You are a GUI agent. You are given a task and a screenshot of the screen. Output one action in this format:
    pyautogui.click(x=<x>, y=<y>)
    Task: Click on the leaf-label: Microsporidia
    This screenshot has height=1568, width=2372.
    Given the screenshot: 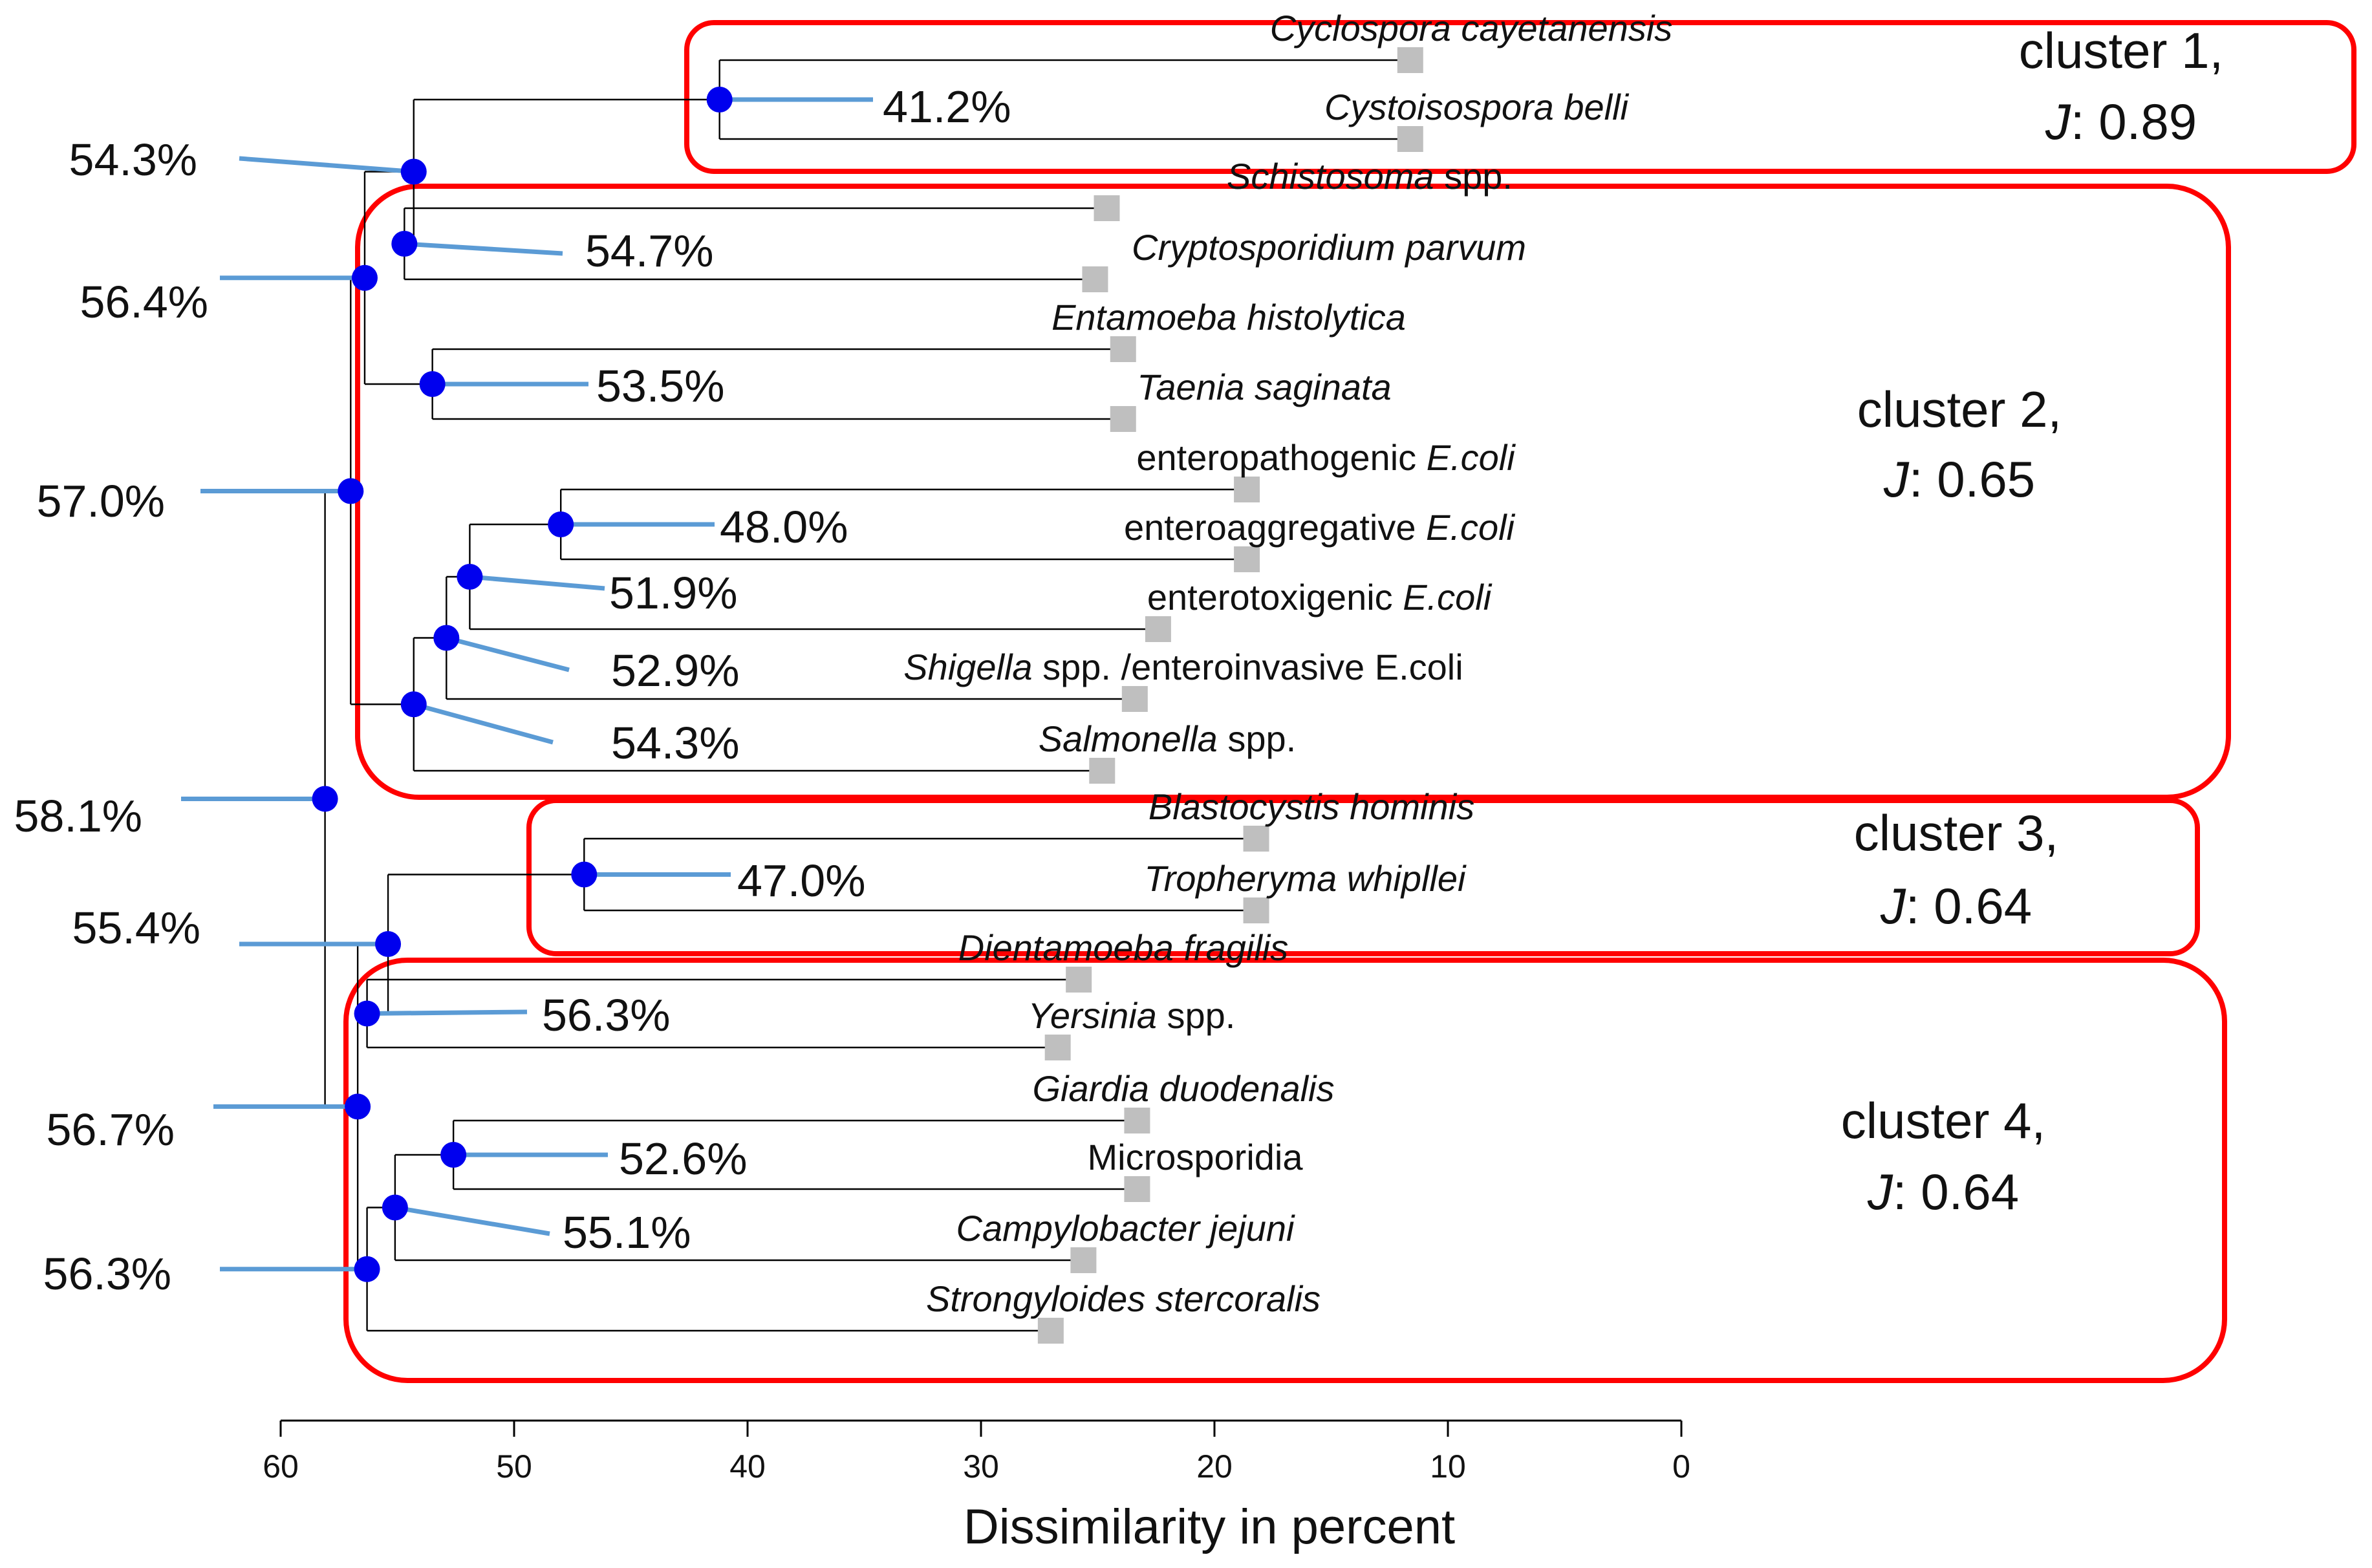 What is the action you would take?
    pyautogui.click(x=1196, y=1157)
    